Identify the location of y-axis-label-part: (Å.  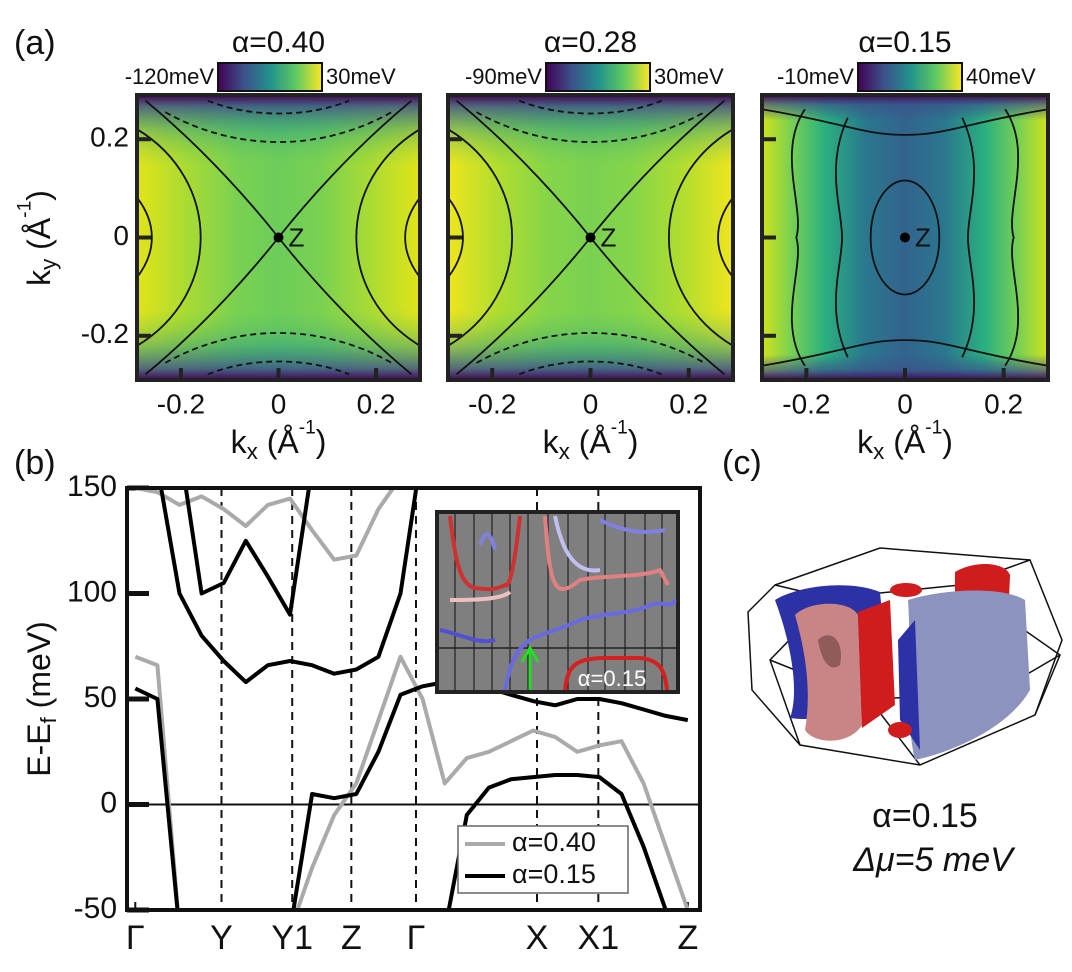
(39, 238).